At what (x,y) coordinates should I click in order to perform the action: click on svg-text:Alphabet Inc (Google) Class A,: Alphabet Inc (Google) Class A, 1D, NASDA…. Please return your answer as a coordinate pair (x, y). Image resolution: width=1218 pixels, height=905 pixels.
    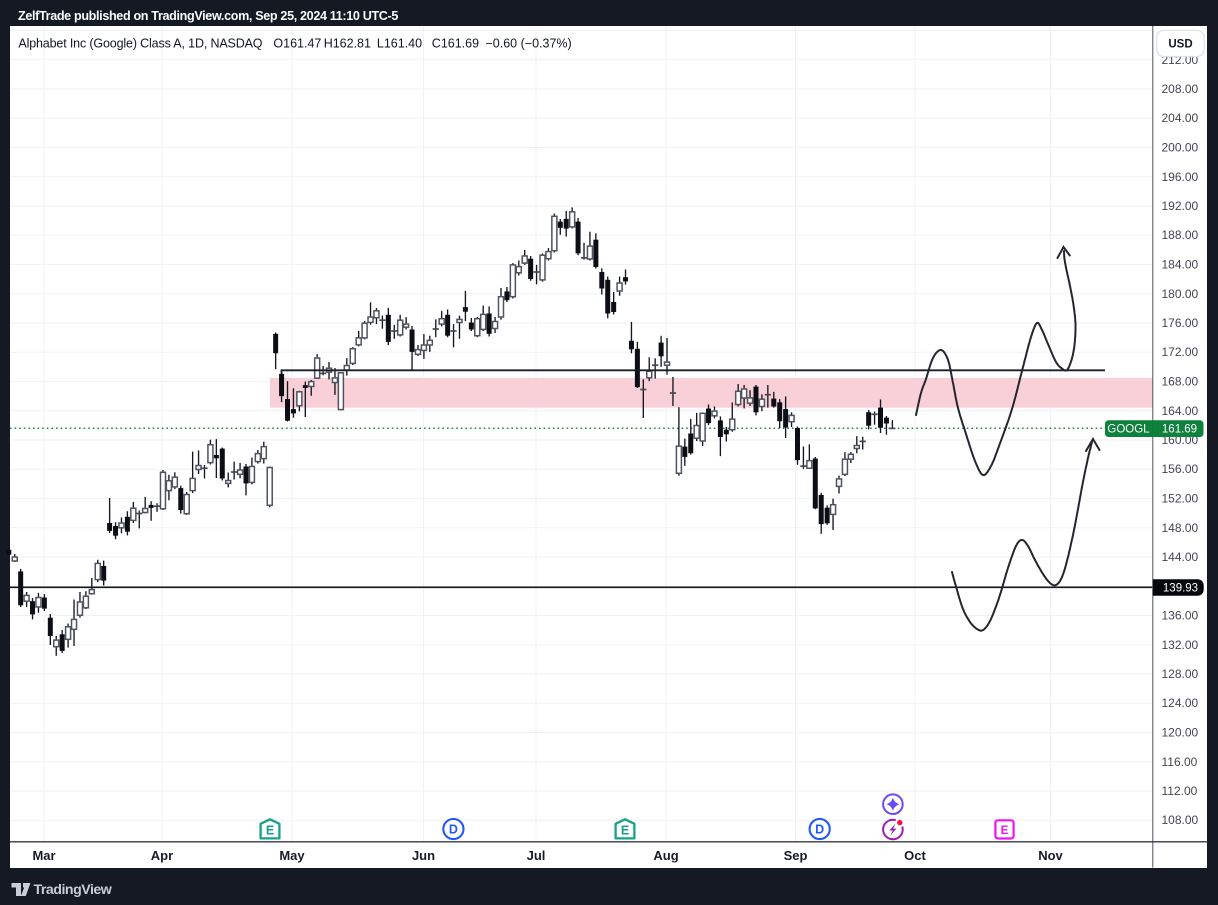
    Looking at the image, I should click on (140, 44).